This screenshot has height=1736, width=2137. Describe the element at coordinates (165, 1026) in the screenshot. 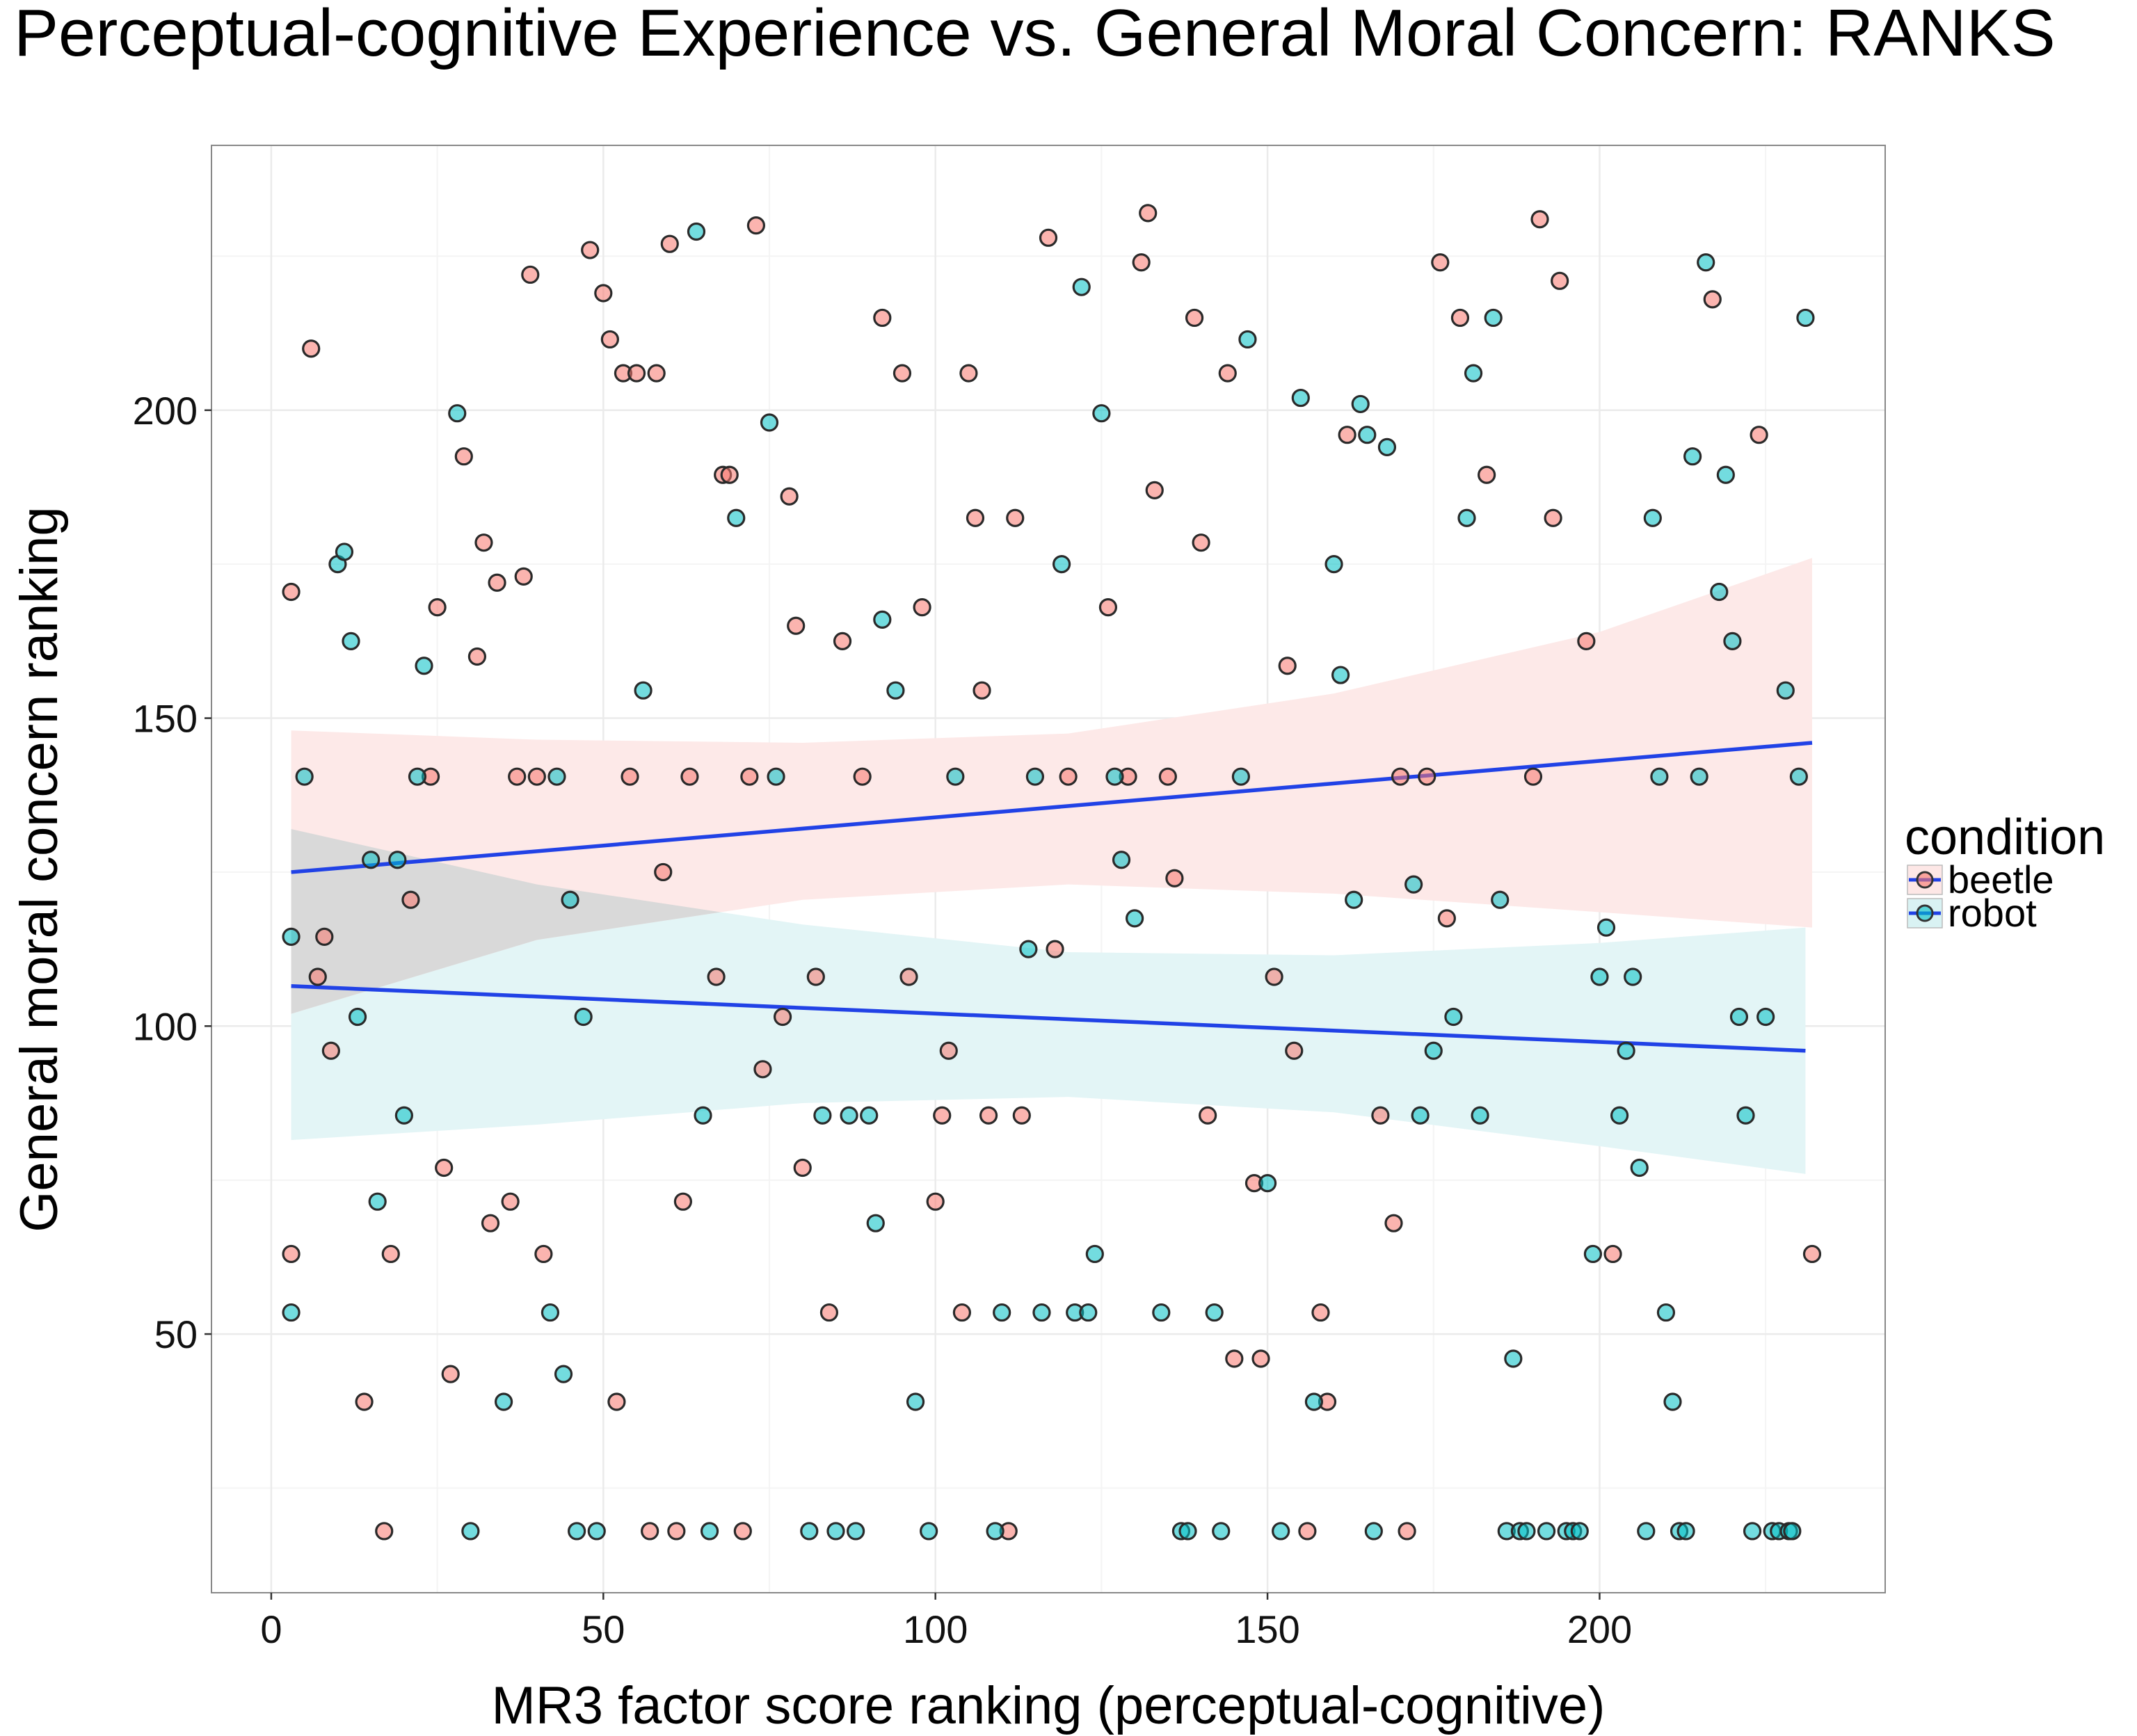

I see `y-tick-label: 100` at that location.